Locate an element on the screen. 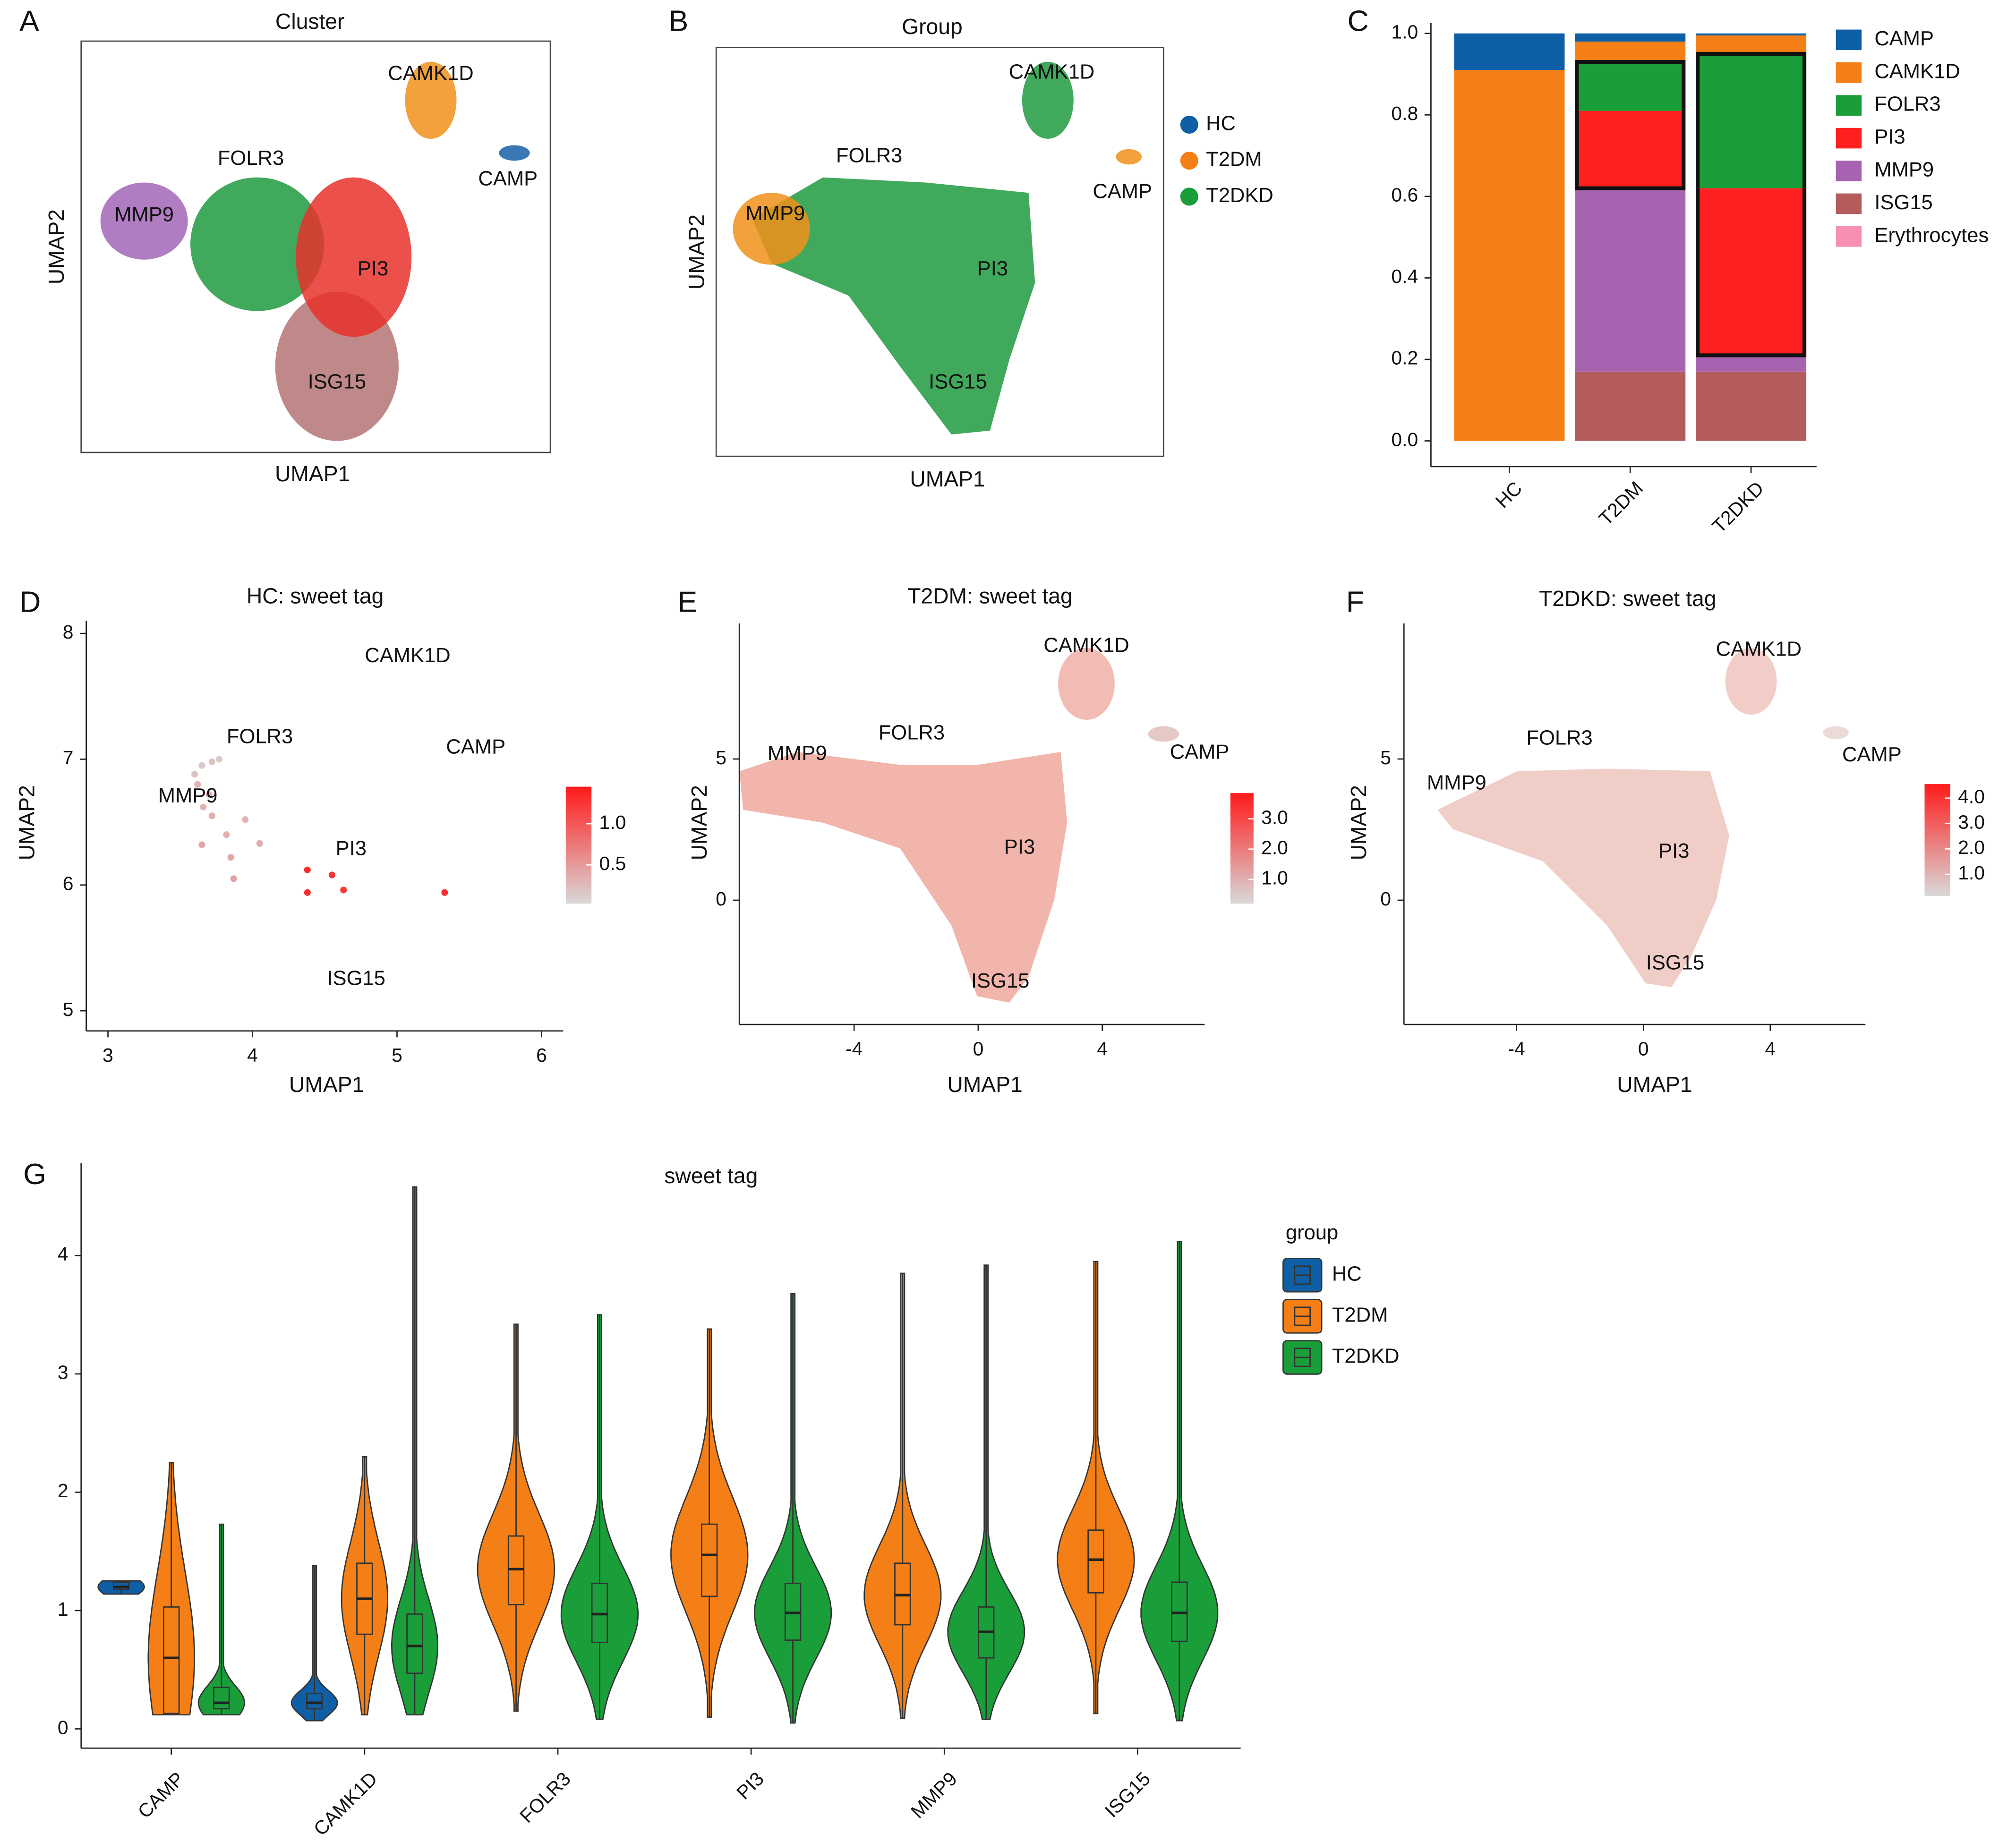 The width and height of the screenshot is (2016, 1842). x-tick-label: CAMK1D is located at coordinates (345, 1804).